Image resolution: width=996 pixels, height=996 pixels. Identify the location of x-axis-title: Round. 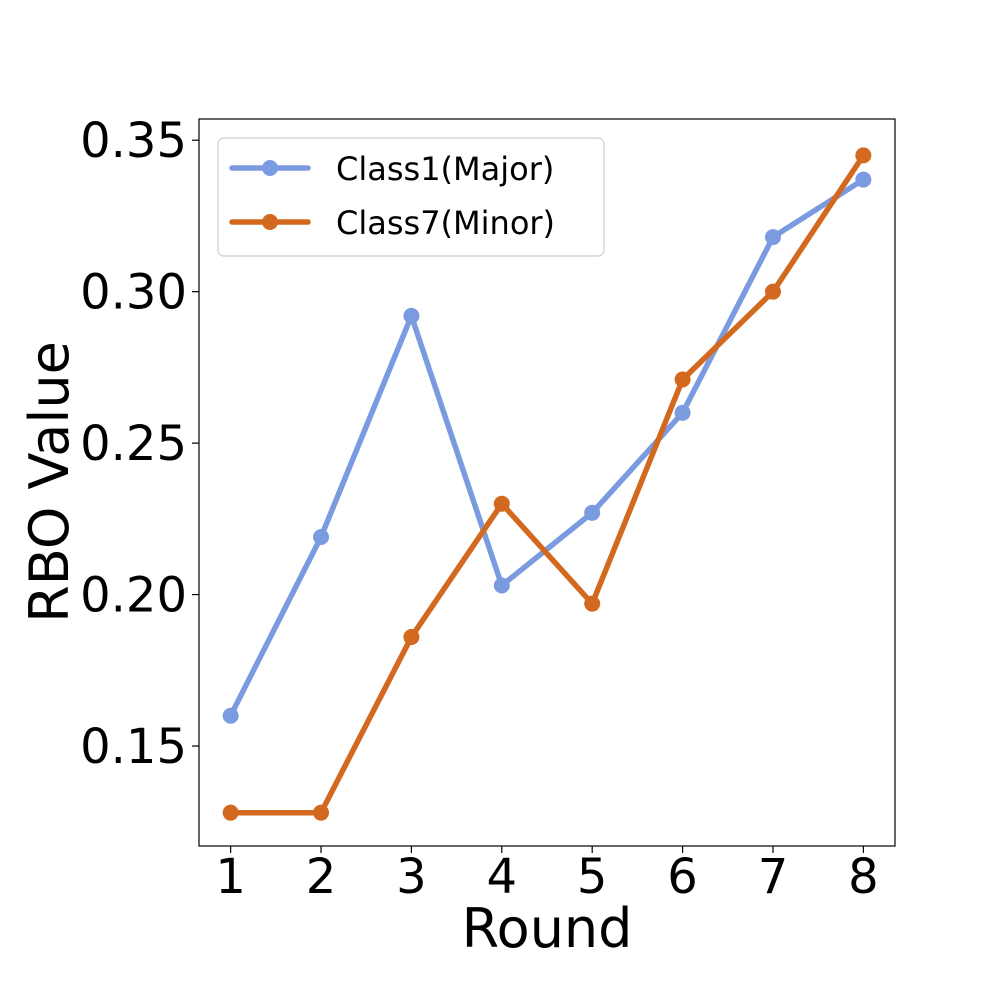
(547, 928).